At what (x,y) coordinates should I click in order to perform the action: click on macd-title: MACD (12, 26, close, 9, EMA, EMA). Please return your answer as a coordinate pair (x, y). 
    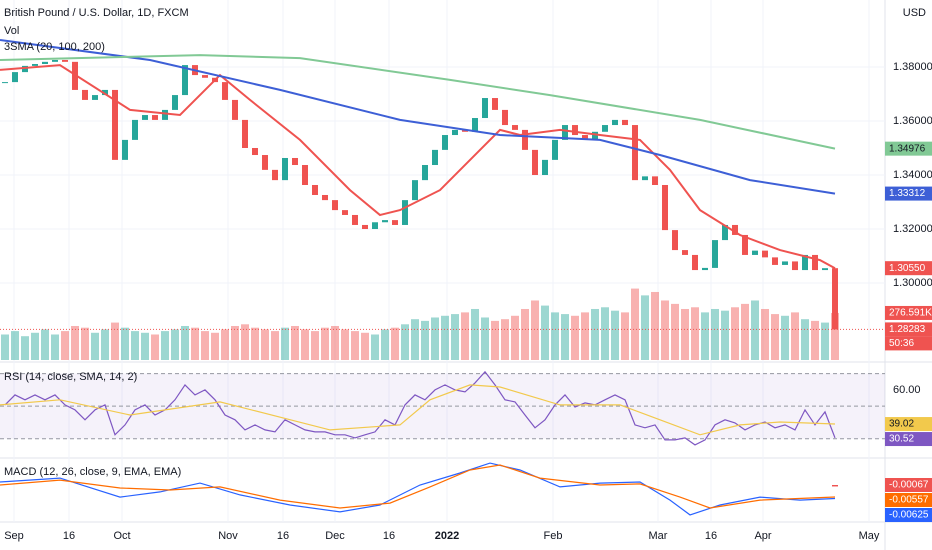
    Looking at the image, I should click on (92, 472).